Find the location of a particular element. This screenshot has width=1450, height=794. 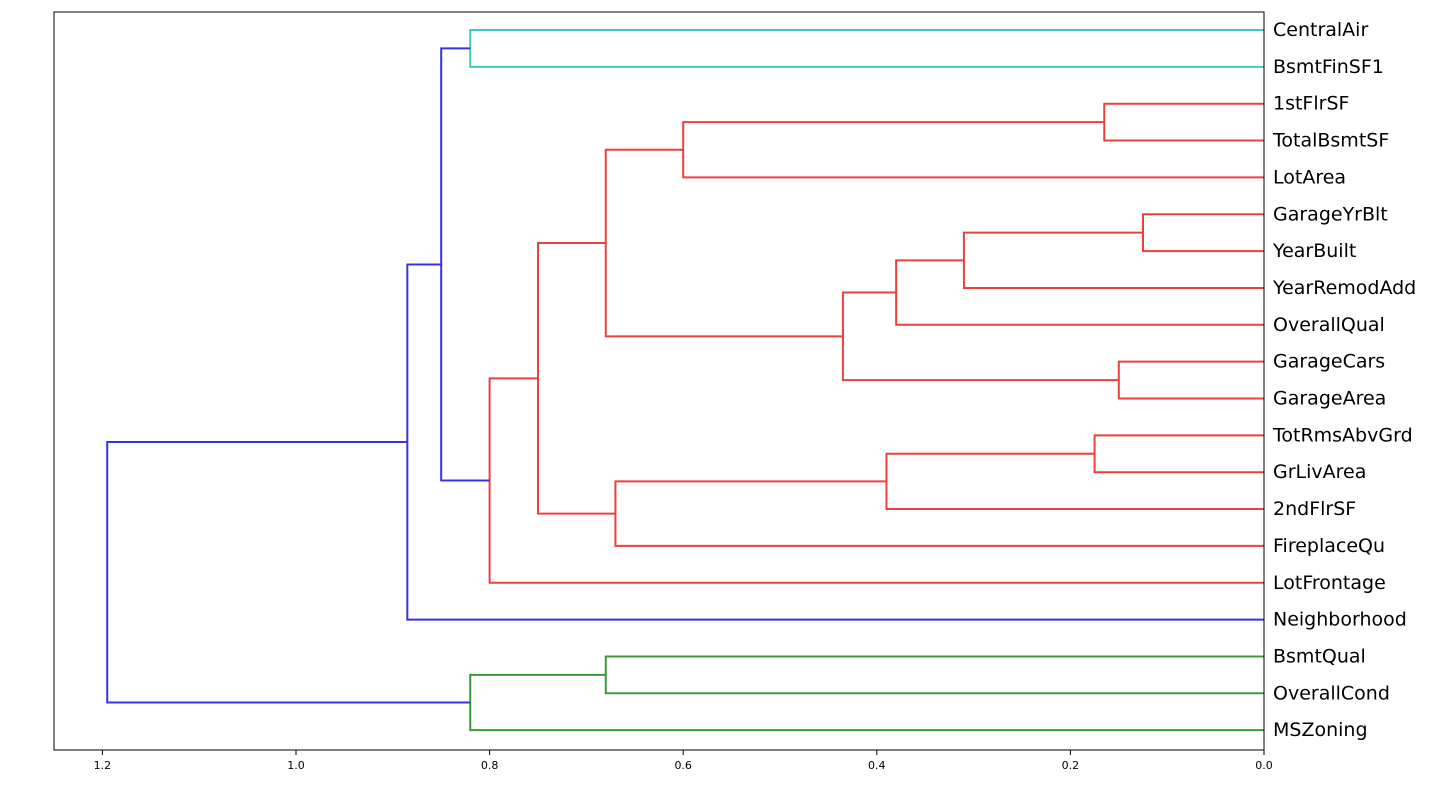

x-tick-label: 0.2 is located at coordinates (1071, 765).